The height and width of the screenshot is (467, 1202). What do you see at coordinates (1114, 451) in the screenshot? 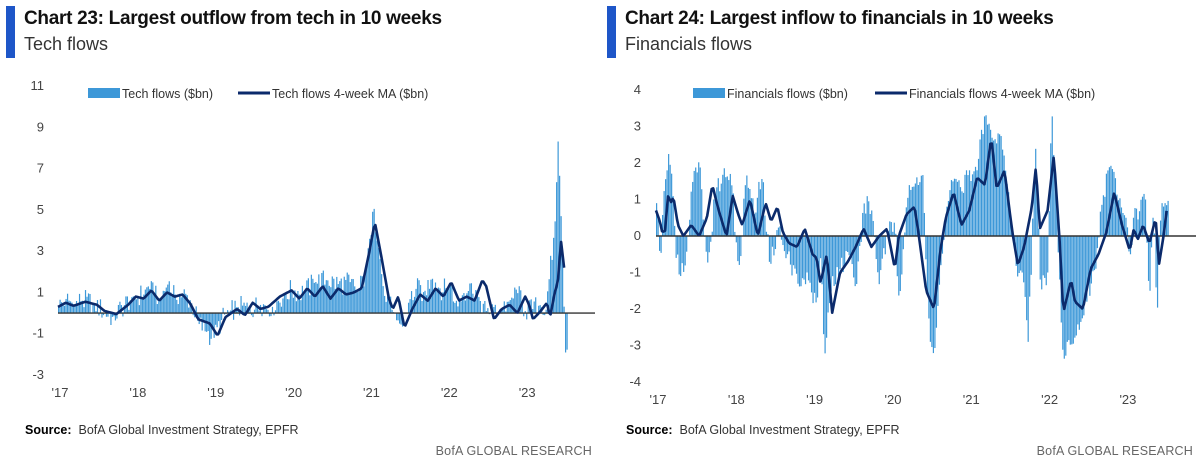
I see `brand-label: BofA GLOBAL RESEARCH` at bounding box center [1114, 451].